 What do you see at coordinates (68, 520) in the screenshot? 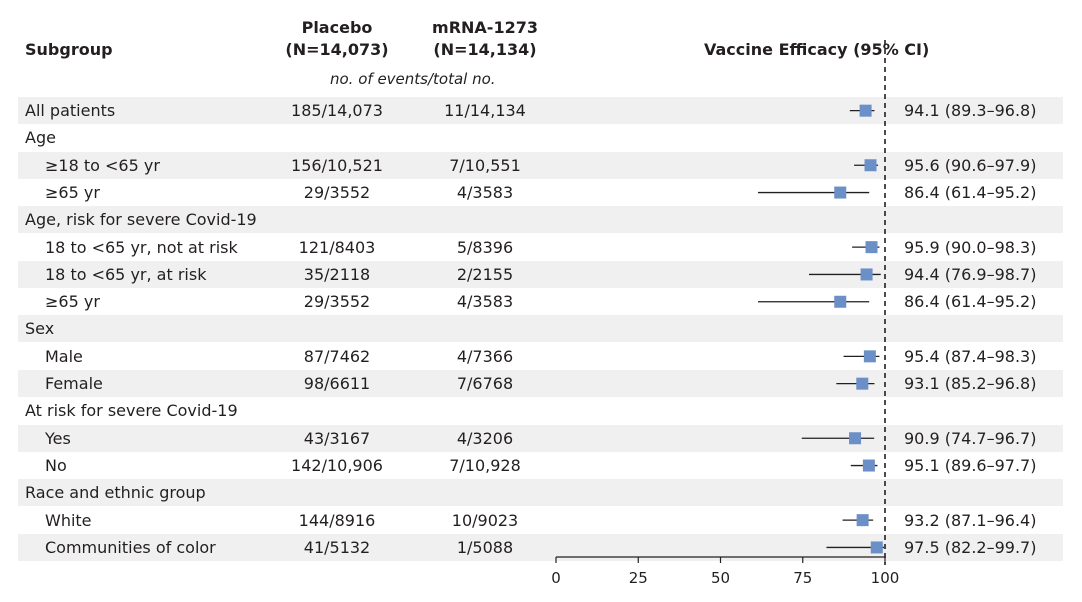
I see `subgroup-label: White` at bounding box center [68, 520].